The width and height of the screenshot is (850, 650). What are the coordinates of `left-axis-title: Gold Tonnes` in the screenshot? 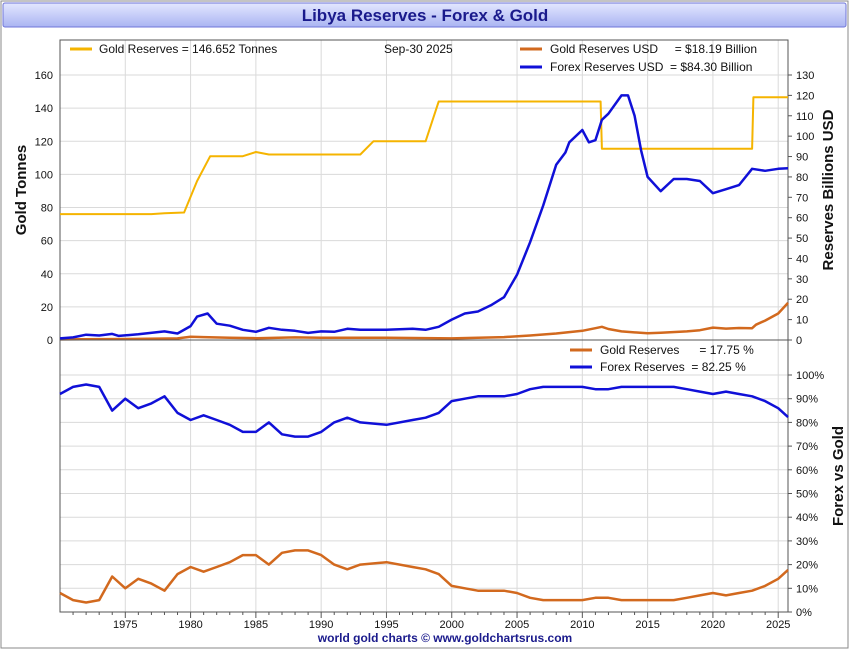 It's located at (21, 190).